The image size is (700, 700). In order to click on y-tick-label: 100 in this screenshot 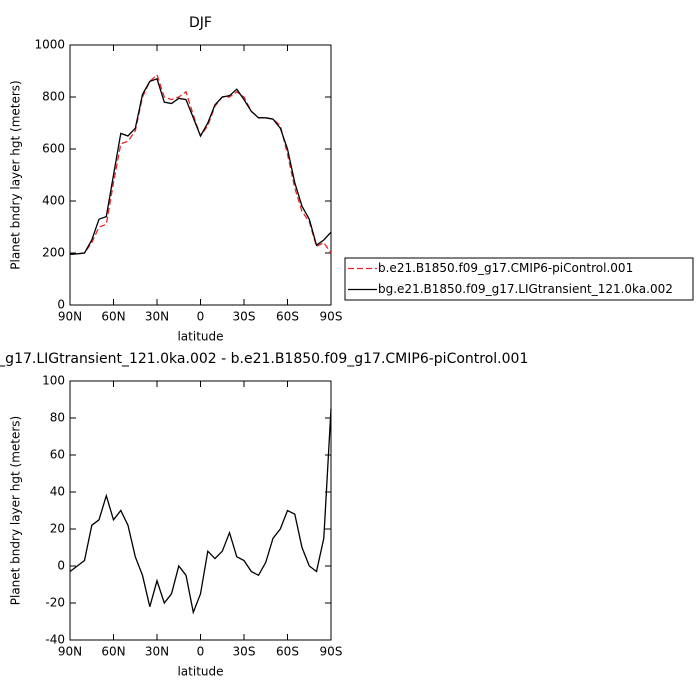, I will do `click(53, 381)`.